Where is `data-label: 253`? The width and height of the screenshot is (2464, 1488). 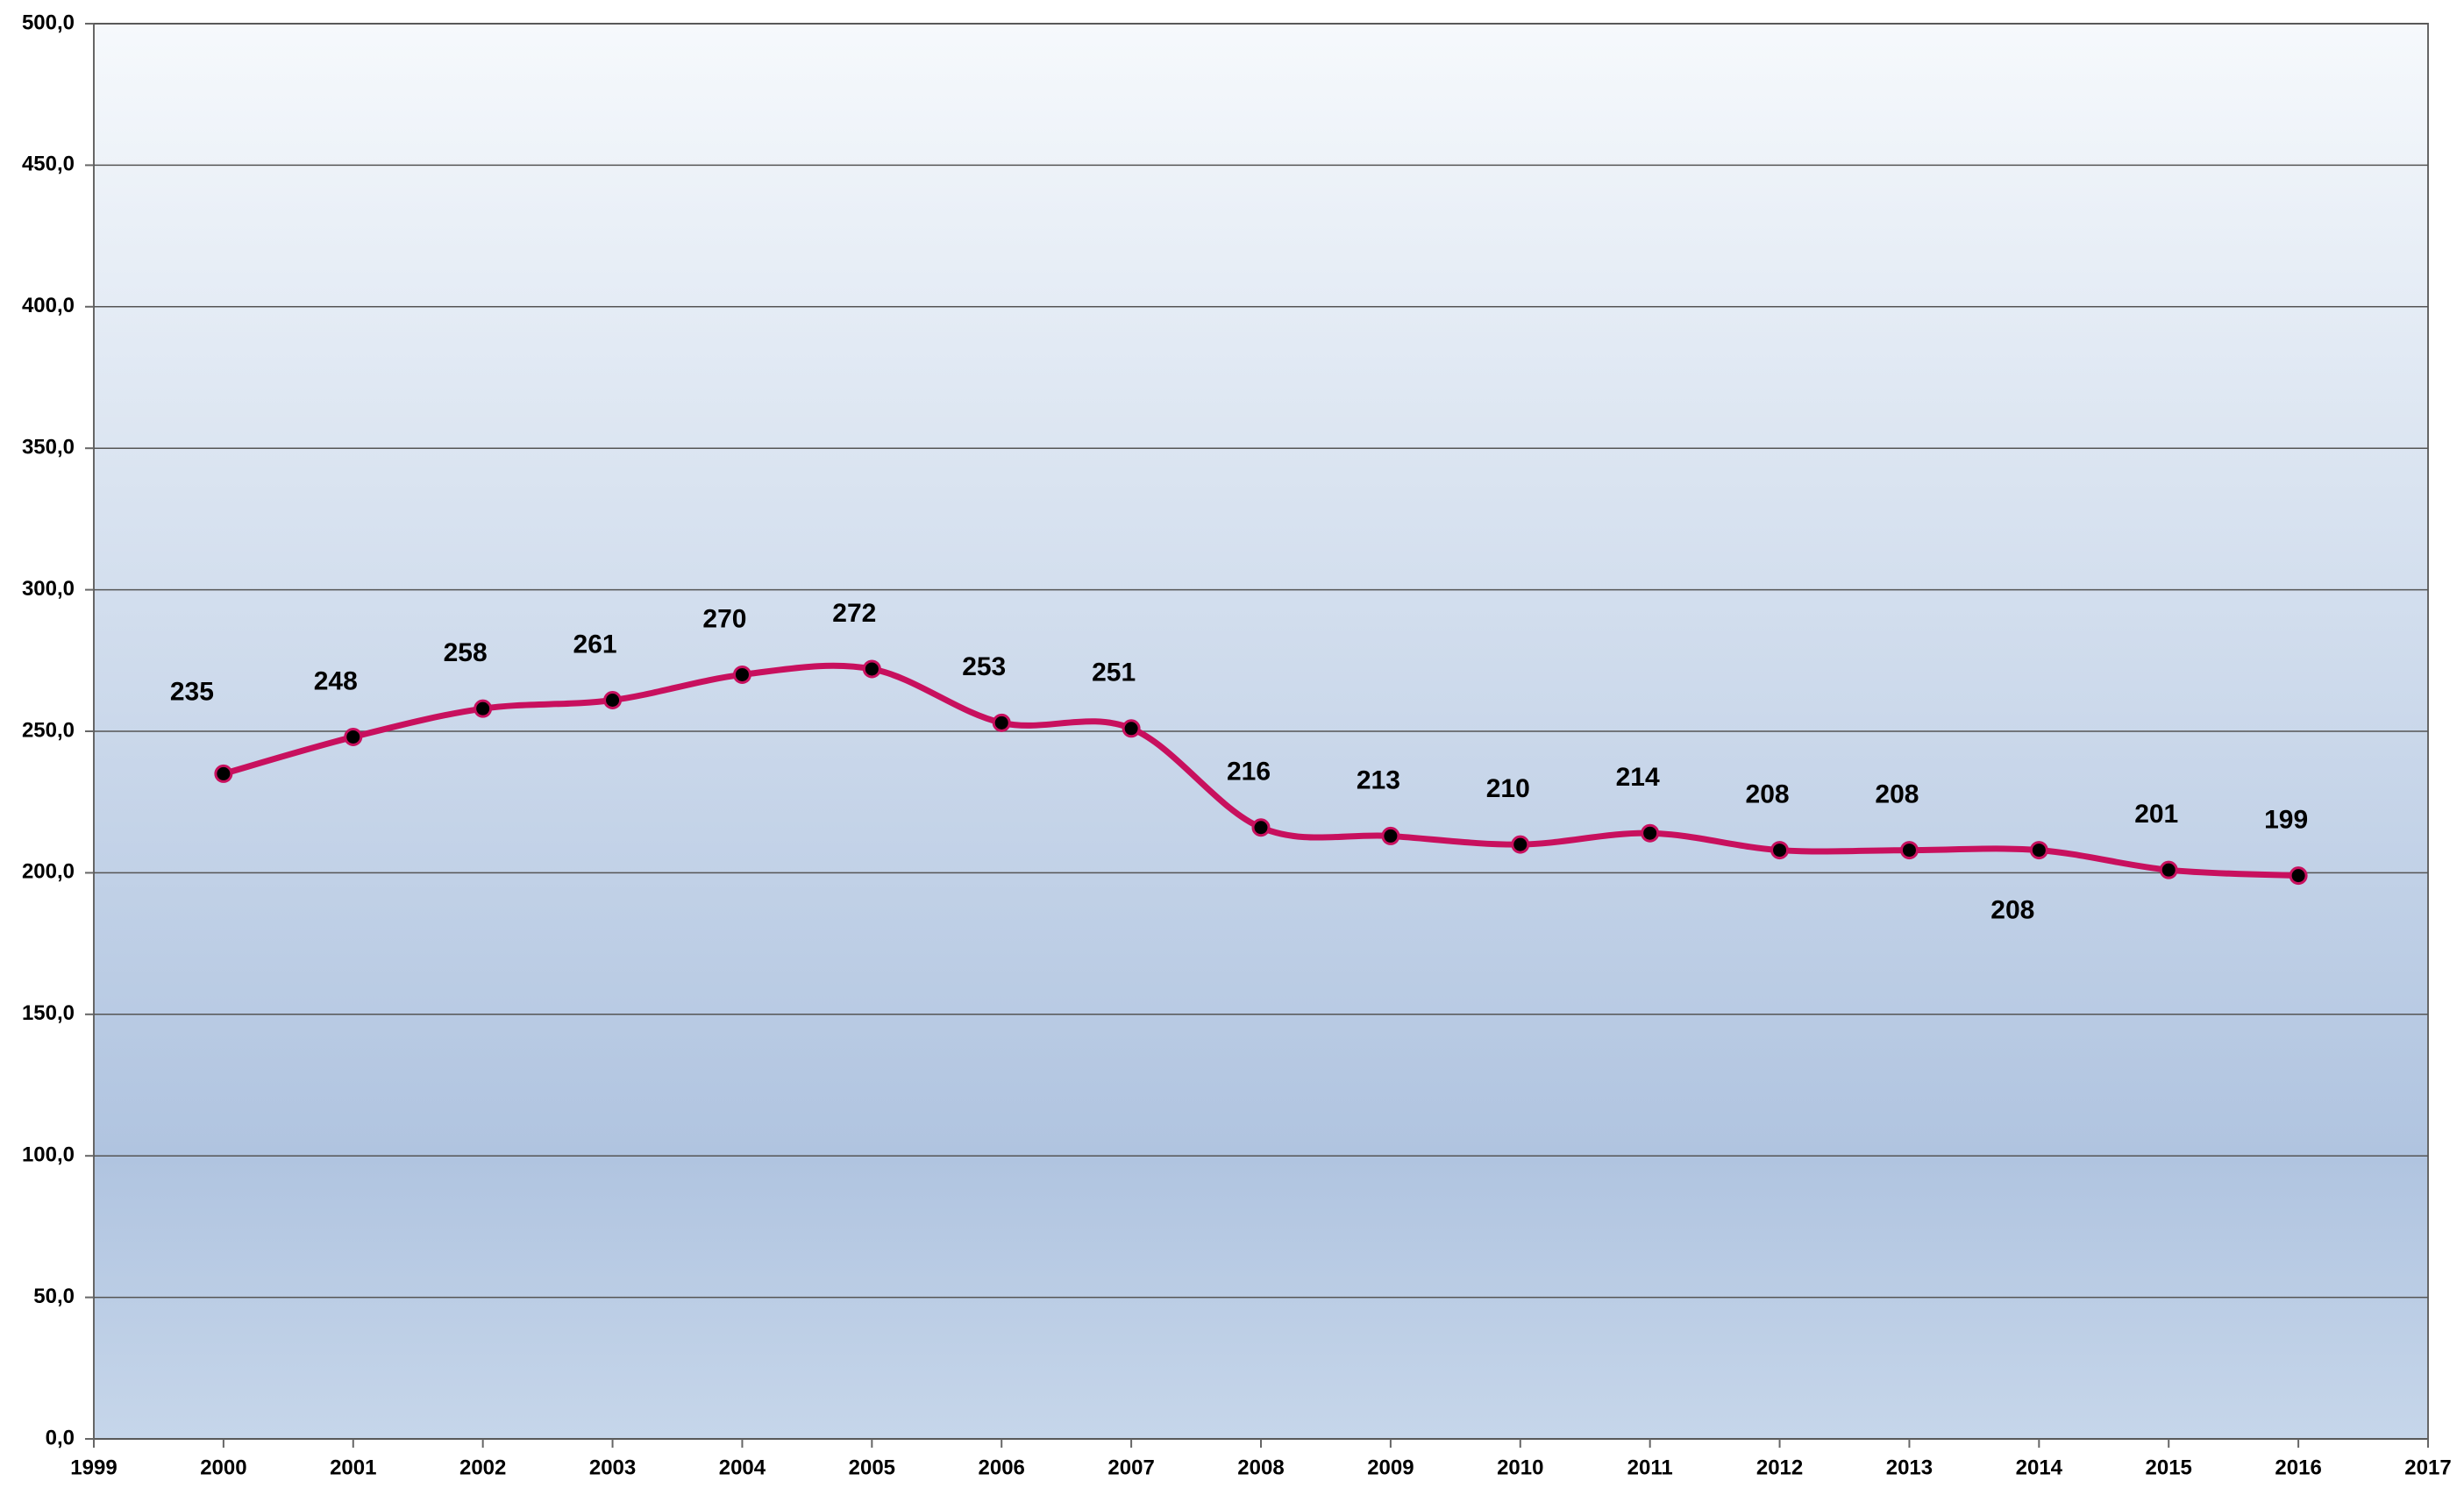
data-label: 253 is located at coordinates (984, 666).